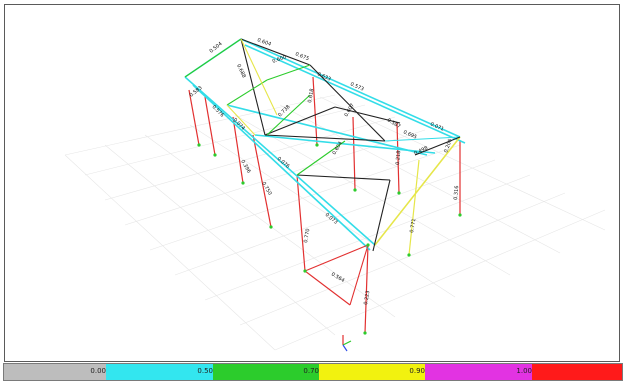  Describe the element at coordinates (266, 188) in the screenshot. I see `label-0750: 0.750` at that location.